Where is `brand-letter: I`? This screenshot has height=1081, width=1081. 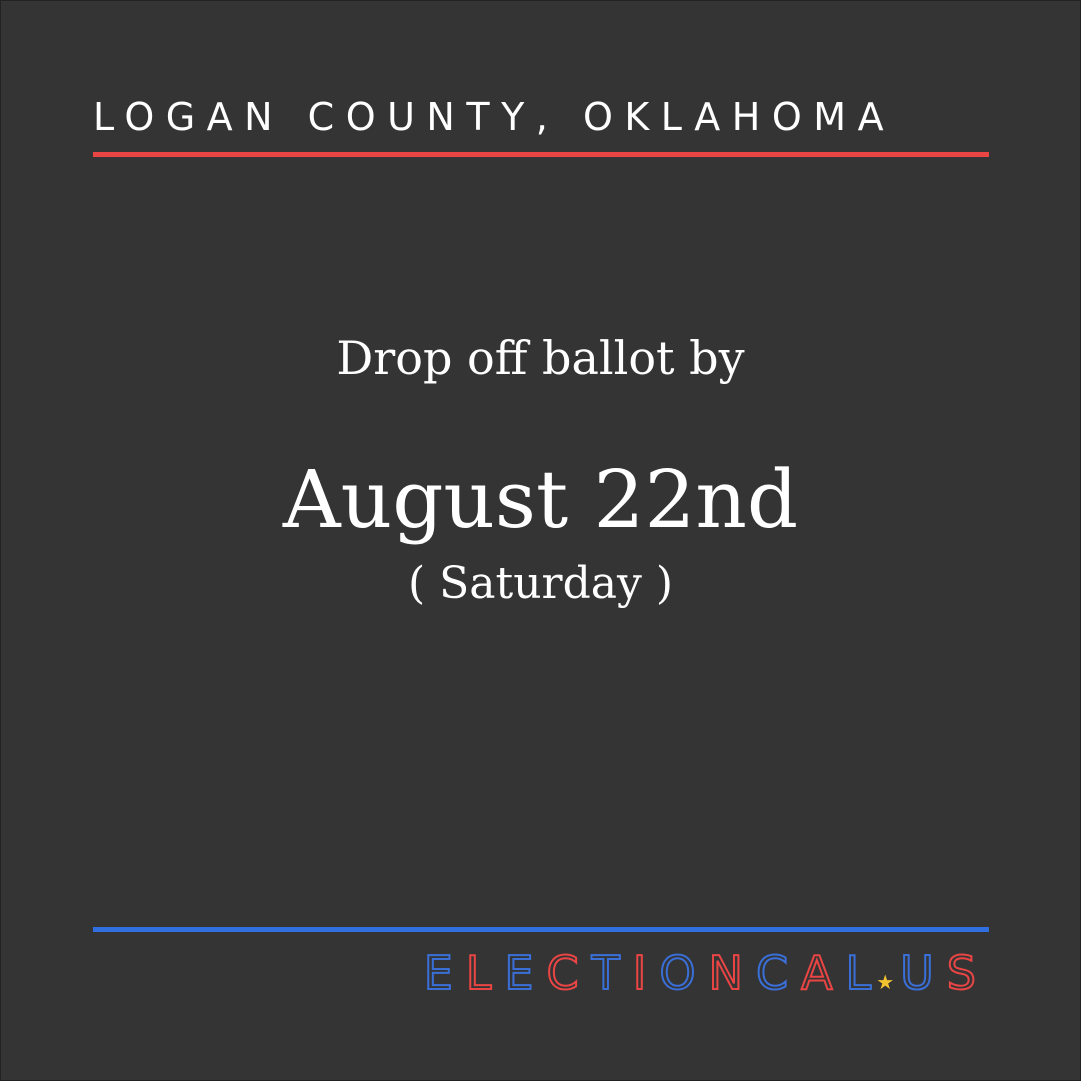
brand-letter: I is located at coordinates (646, 973).